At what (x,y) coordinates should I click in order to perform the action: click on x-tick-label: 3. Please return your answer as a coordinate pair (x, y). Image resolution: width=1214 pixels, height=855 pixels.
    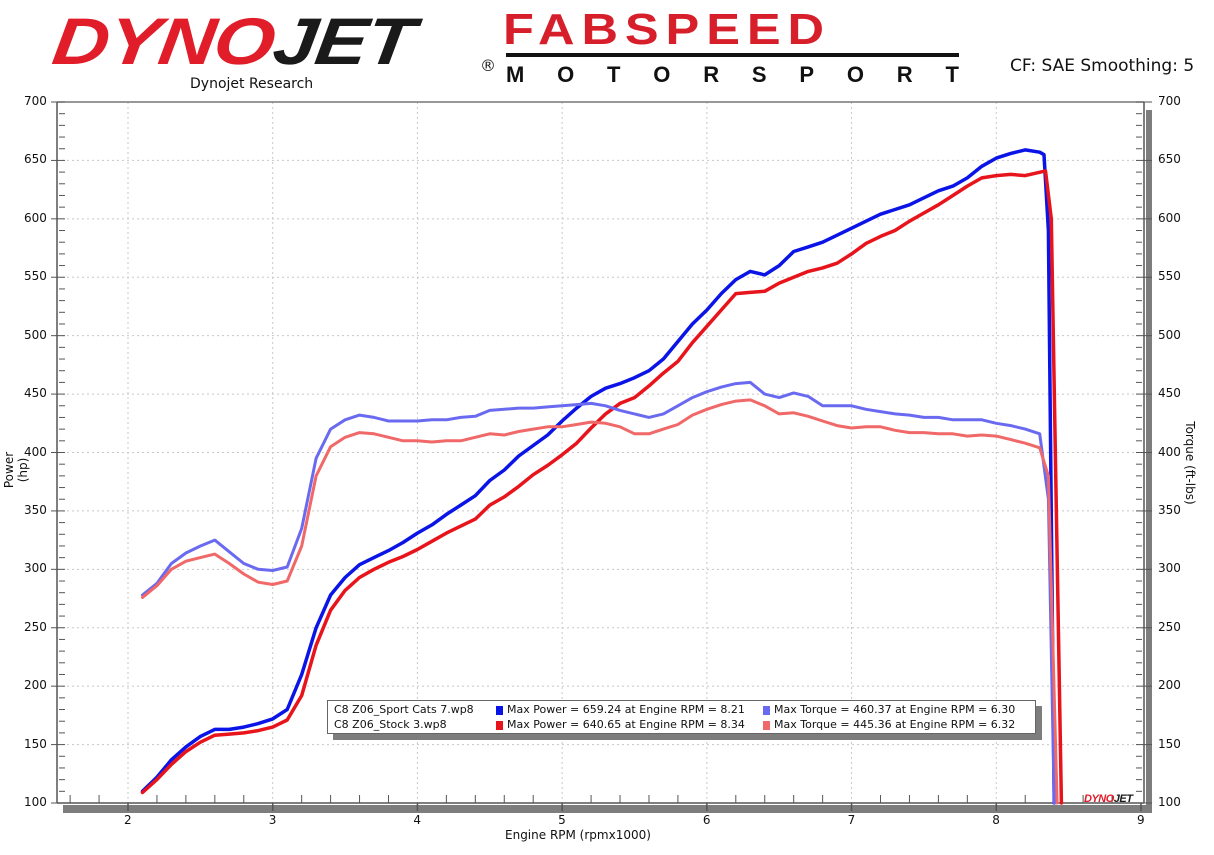
    Looking at the image, I should click on (272, 820).